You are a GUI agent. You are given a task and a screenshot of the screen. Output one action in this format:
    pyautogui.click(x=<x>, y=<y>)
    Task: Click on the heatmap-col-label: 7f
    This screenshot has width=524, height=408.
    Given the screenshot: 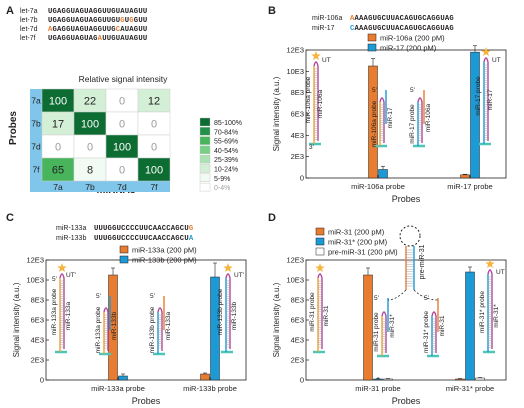 What is the action you would take?
    pyautogui.click(x=154, y=187)
    